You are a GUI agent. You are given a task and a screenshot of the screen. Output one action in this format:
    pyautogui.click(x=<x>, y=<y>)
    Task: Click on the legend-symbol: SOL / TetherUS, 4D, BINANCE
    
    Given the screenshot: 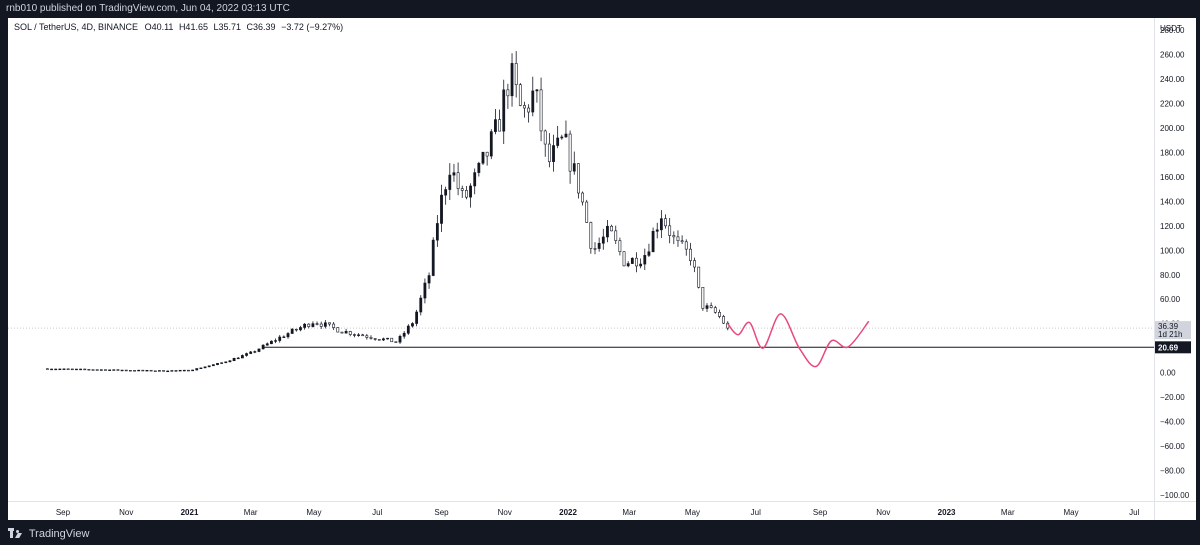 What is the action you would take?
    pyautogui.click(x=76, y=27)
    